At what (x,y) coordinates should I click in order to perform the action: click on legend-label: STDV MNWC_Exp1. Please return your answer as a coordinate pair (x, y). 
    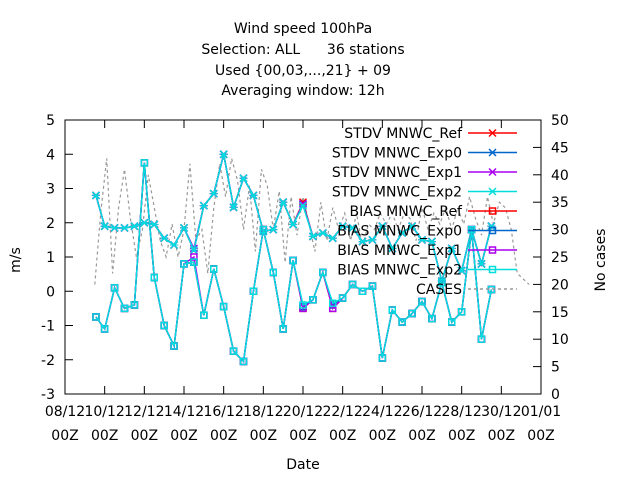
    Looking at the image, I should click on (397, 173).